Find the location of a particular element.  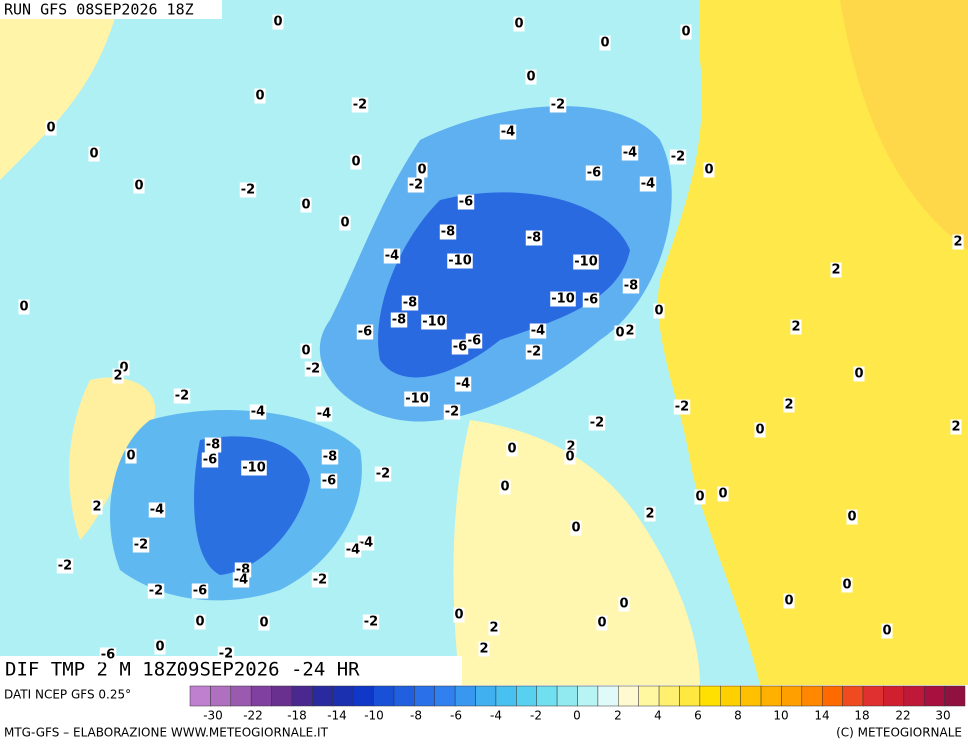

run-label: RUN GFS 08SEP2026 18Z is located at coordinates (99, 10).